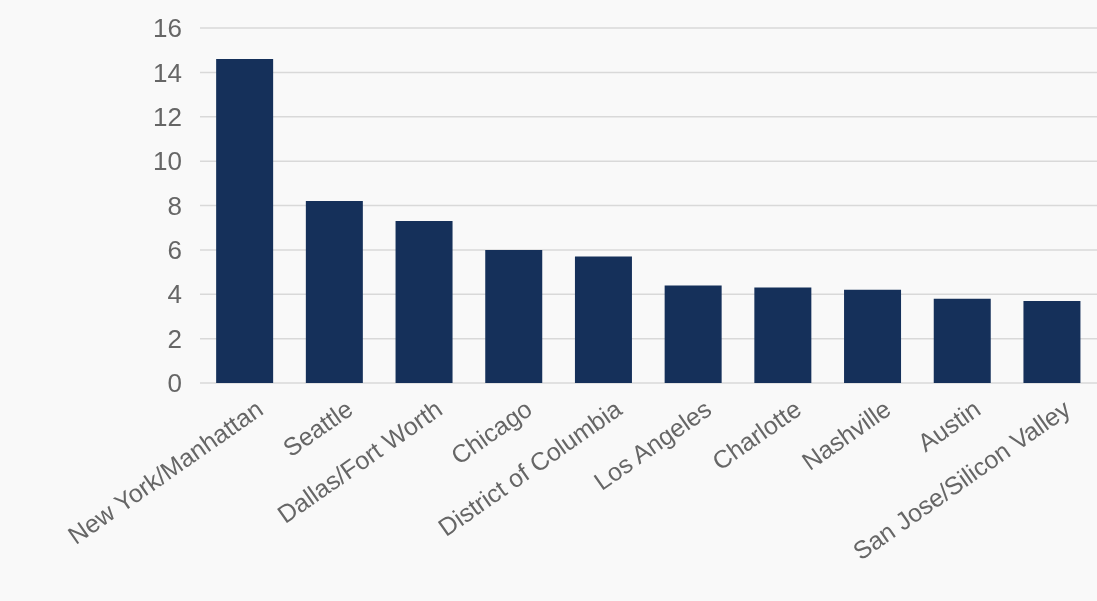 The width and height of the screenshot is (1097, 601). Describe the element at coordinates (167, 116) in the screenshot. I see `y-tick-label: 12` at that location.